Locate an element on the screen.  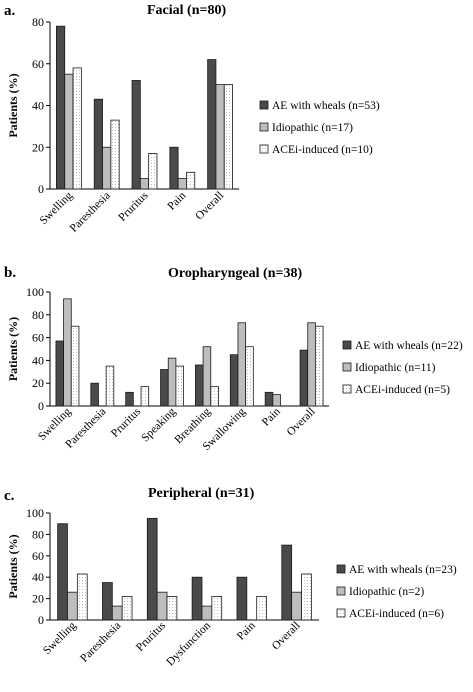
panel-letter: c. is located at coordinates (9, 496).